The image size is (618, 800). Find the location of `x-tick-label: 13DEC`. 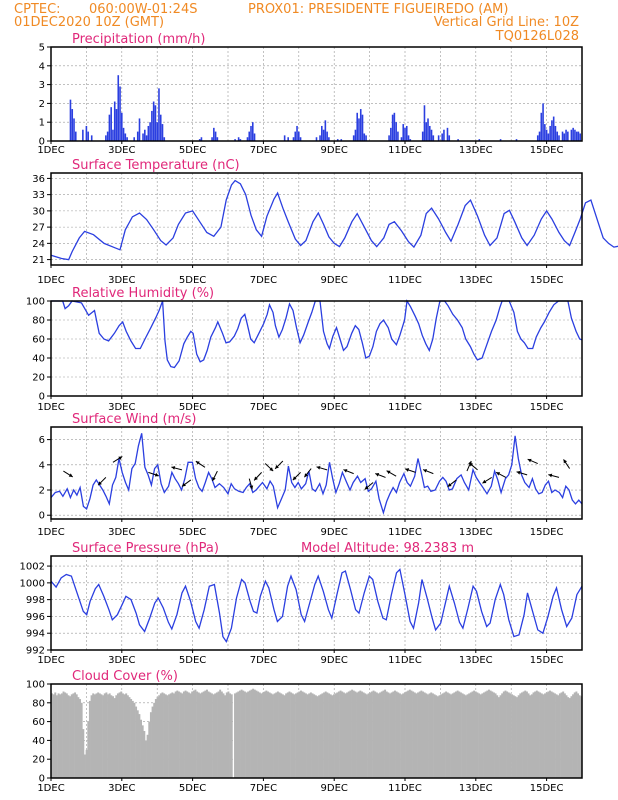

x-tick-label: 13DEC is located at coordinates (476, 660).